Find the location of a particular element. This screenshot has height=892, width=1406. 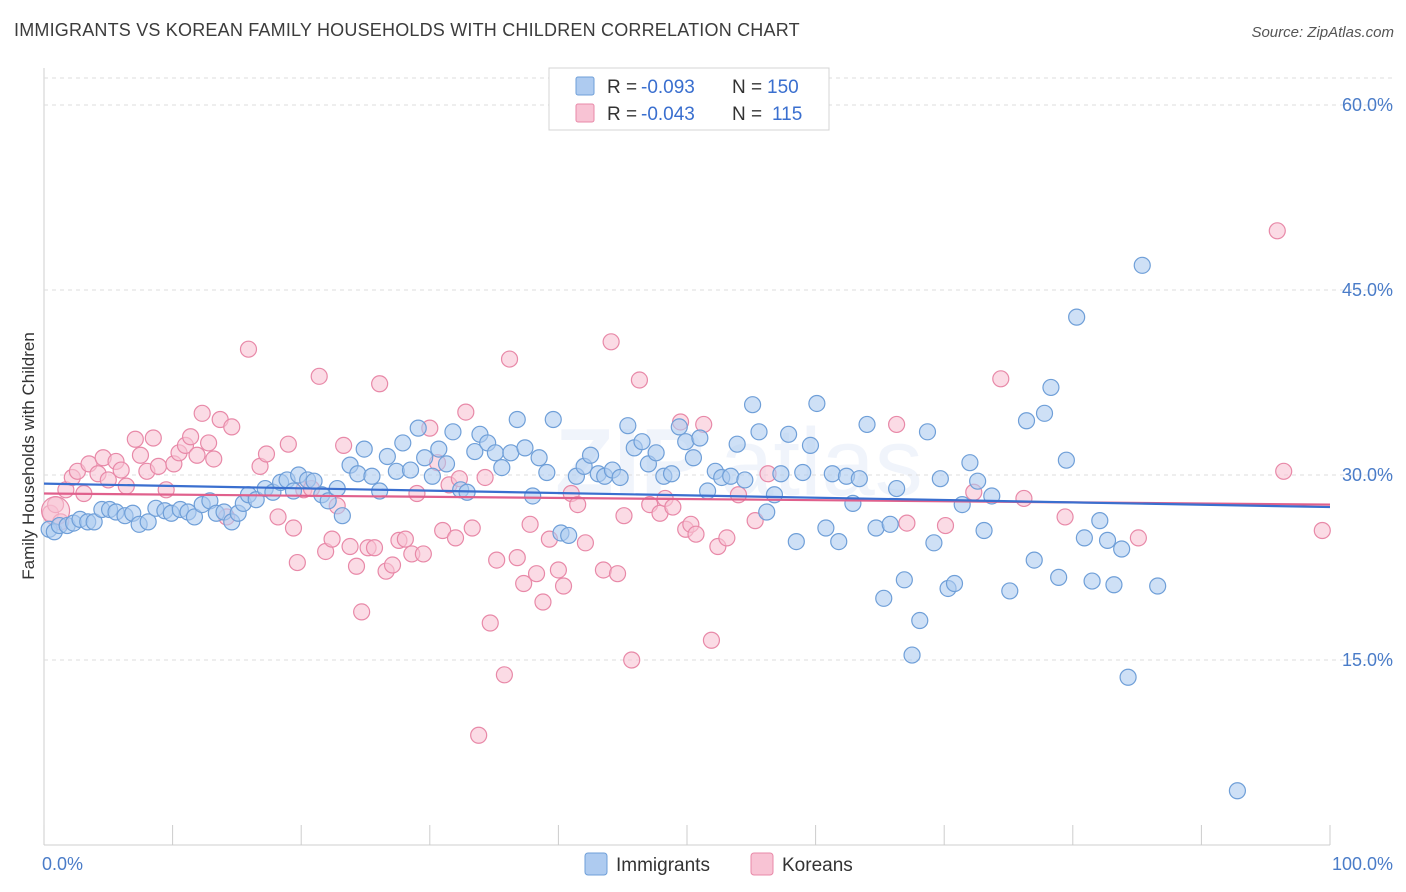

legend-r-label-immigrants: R = is located at coordinates (624, 87).